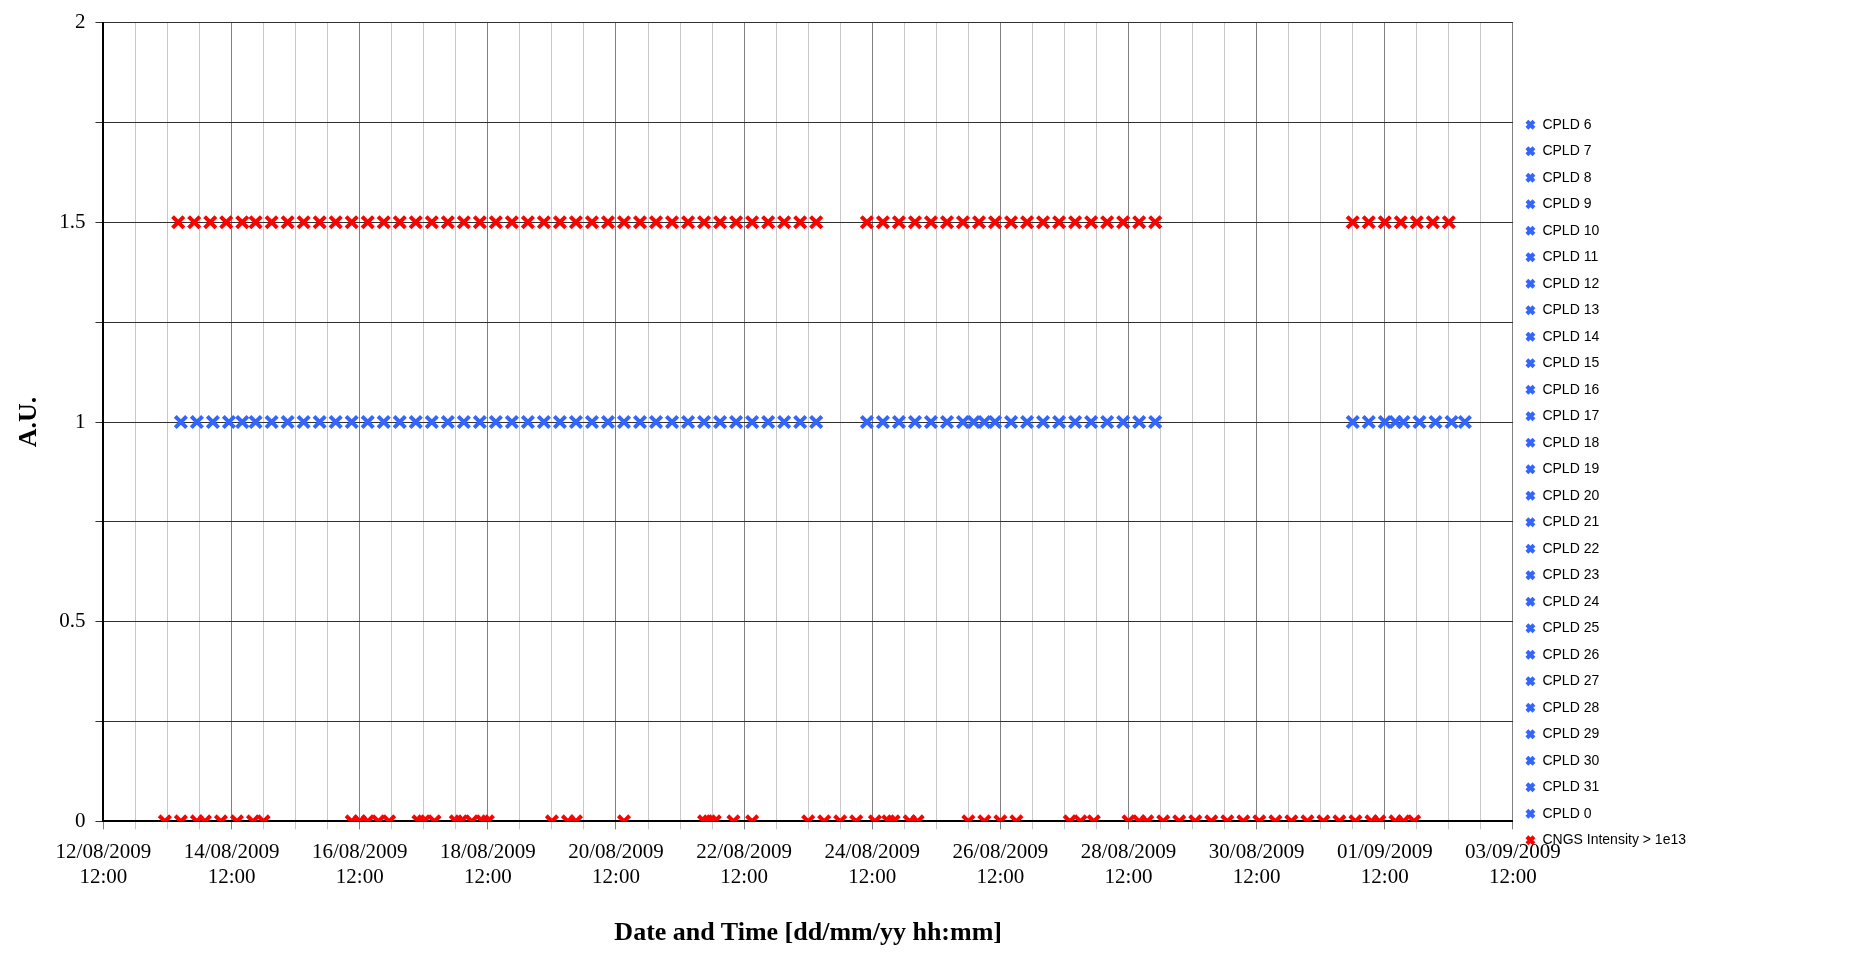  I want to click on y-axis-title: A.U., so click(28, 422).